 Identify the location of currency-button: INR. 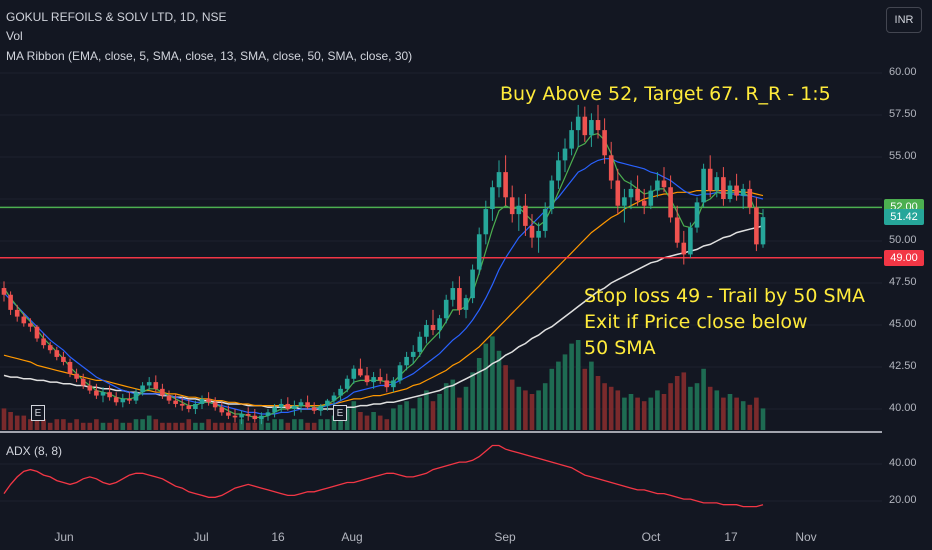
(904, 20).